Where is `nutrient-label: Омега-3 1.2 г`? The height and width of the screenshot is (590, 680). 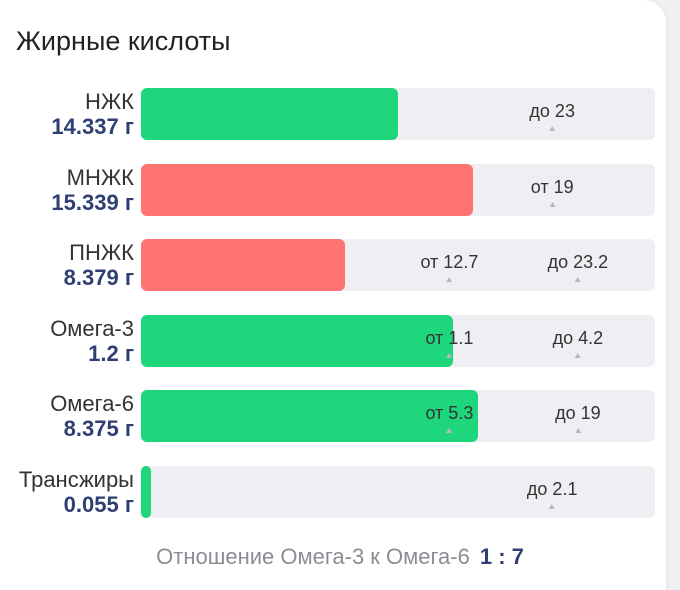 nutrient-label: Омега-3 1.2 г is located at coordinates (92, 341).